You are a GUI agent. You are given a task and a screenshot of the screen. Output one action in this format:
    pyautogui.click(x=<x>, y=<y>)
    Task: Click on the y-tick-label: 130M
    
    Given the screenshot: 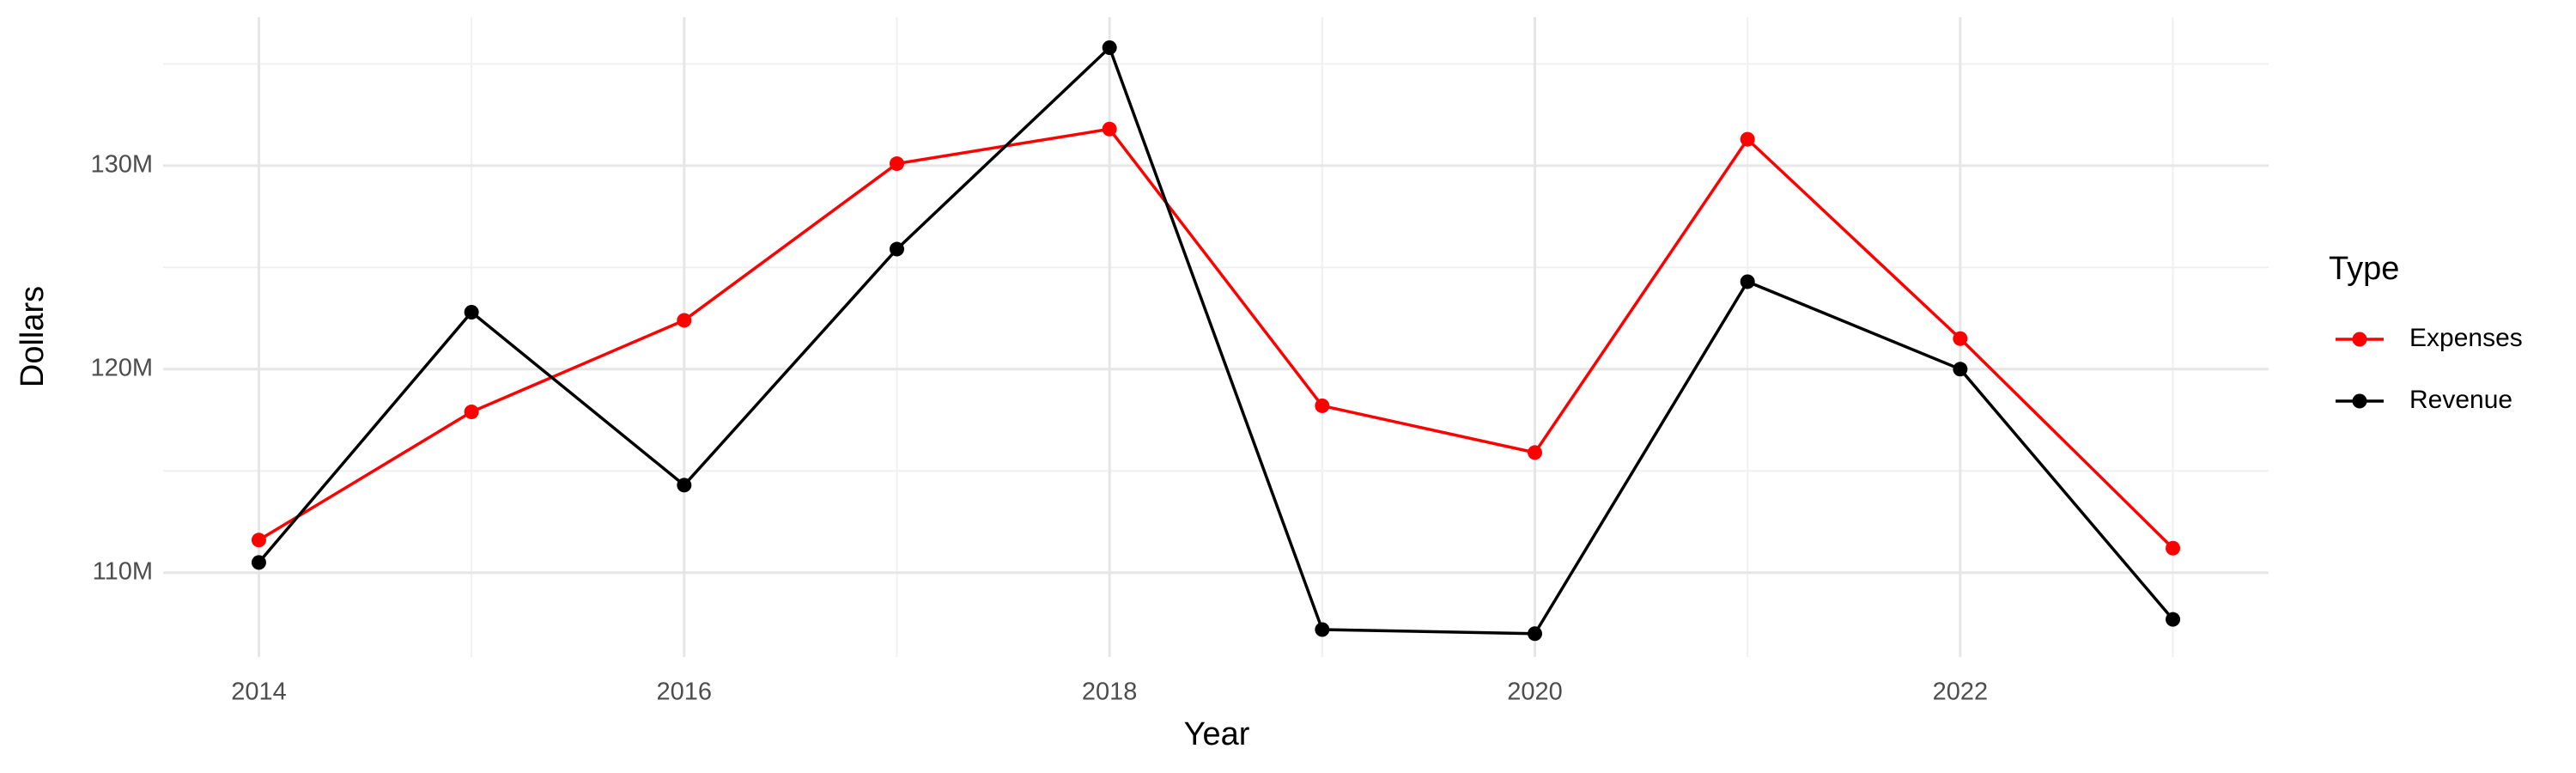 What is the action you would take?
    pyautogui.click(x=122, y=165)
    